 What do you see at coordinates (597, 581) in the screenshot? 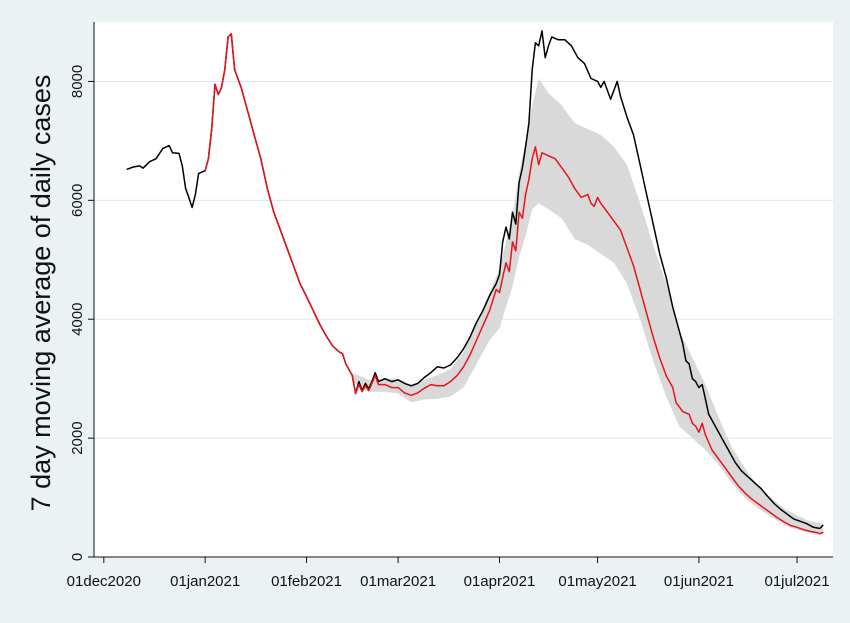
I see `x-tick-label: 01may2021` at bounding box center [597, 581].